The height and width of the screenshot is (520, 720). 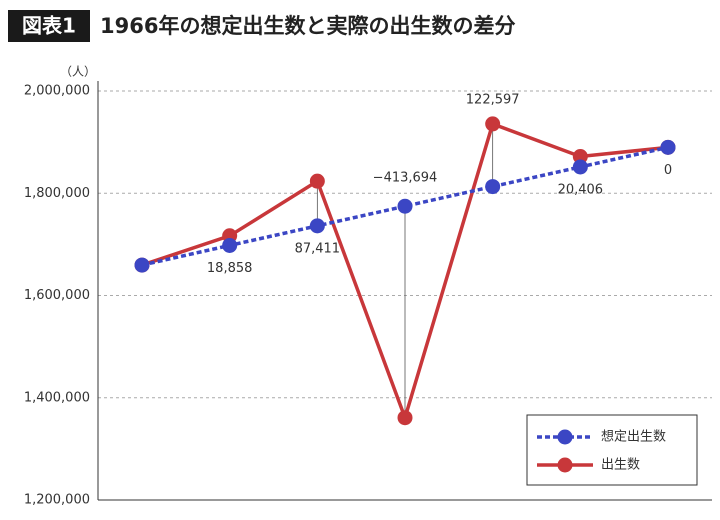 I want to click on y-tick-label: 1,800,000, so click(x=57, y=193).